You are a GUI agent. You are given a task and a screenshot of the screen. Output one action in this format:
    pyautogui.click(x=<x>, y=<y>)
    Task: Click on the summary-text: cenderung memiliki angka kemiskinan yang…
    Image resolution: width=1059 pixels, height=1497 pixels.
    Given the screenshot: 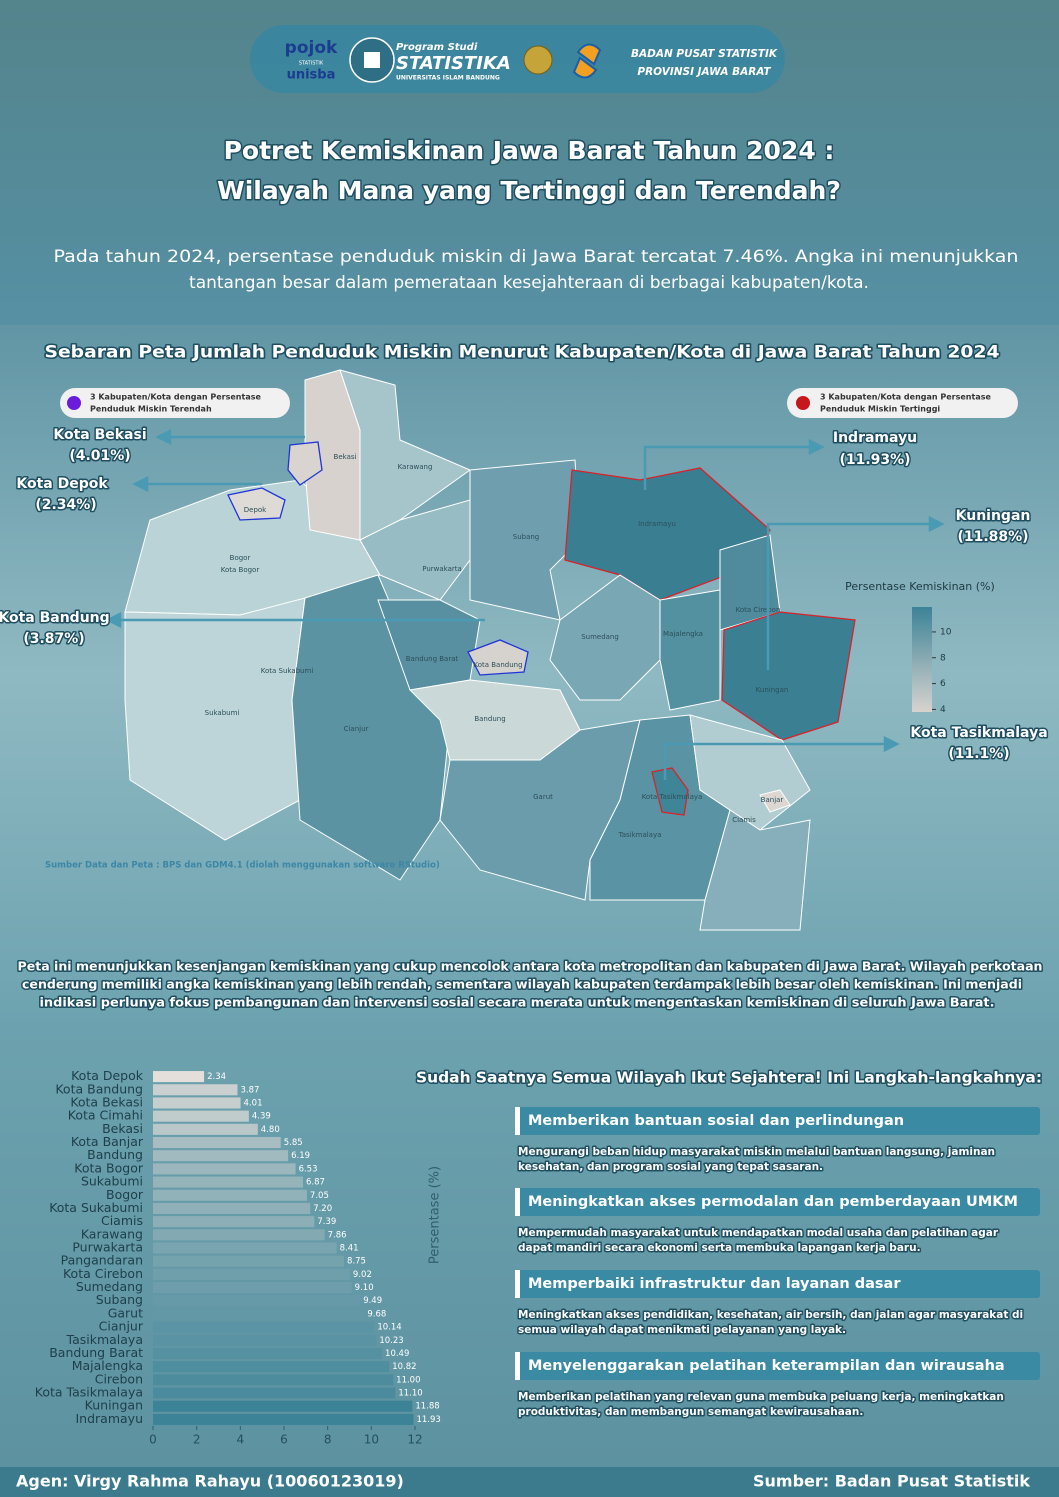 What is the action you would take?
    pyautogui.click(x=522, y=984)
    